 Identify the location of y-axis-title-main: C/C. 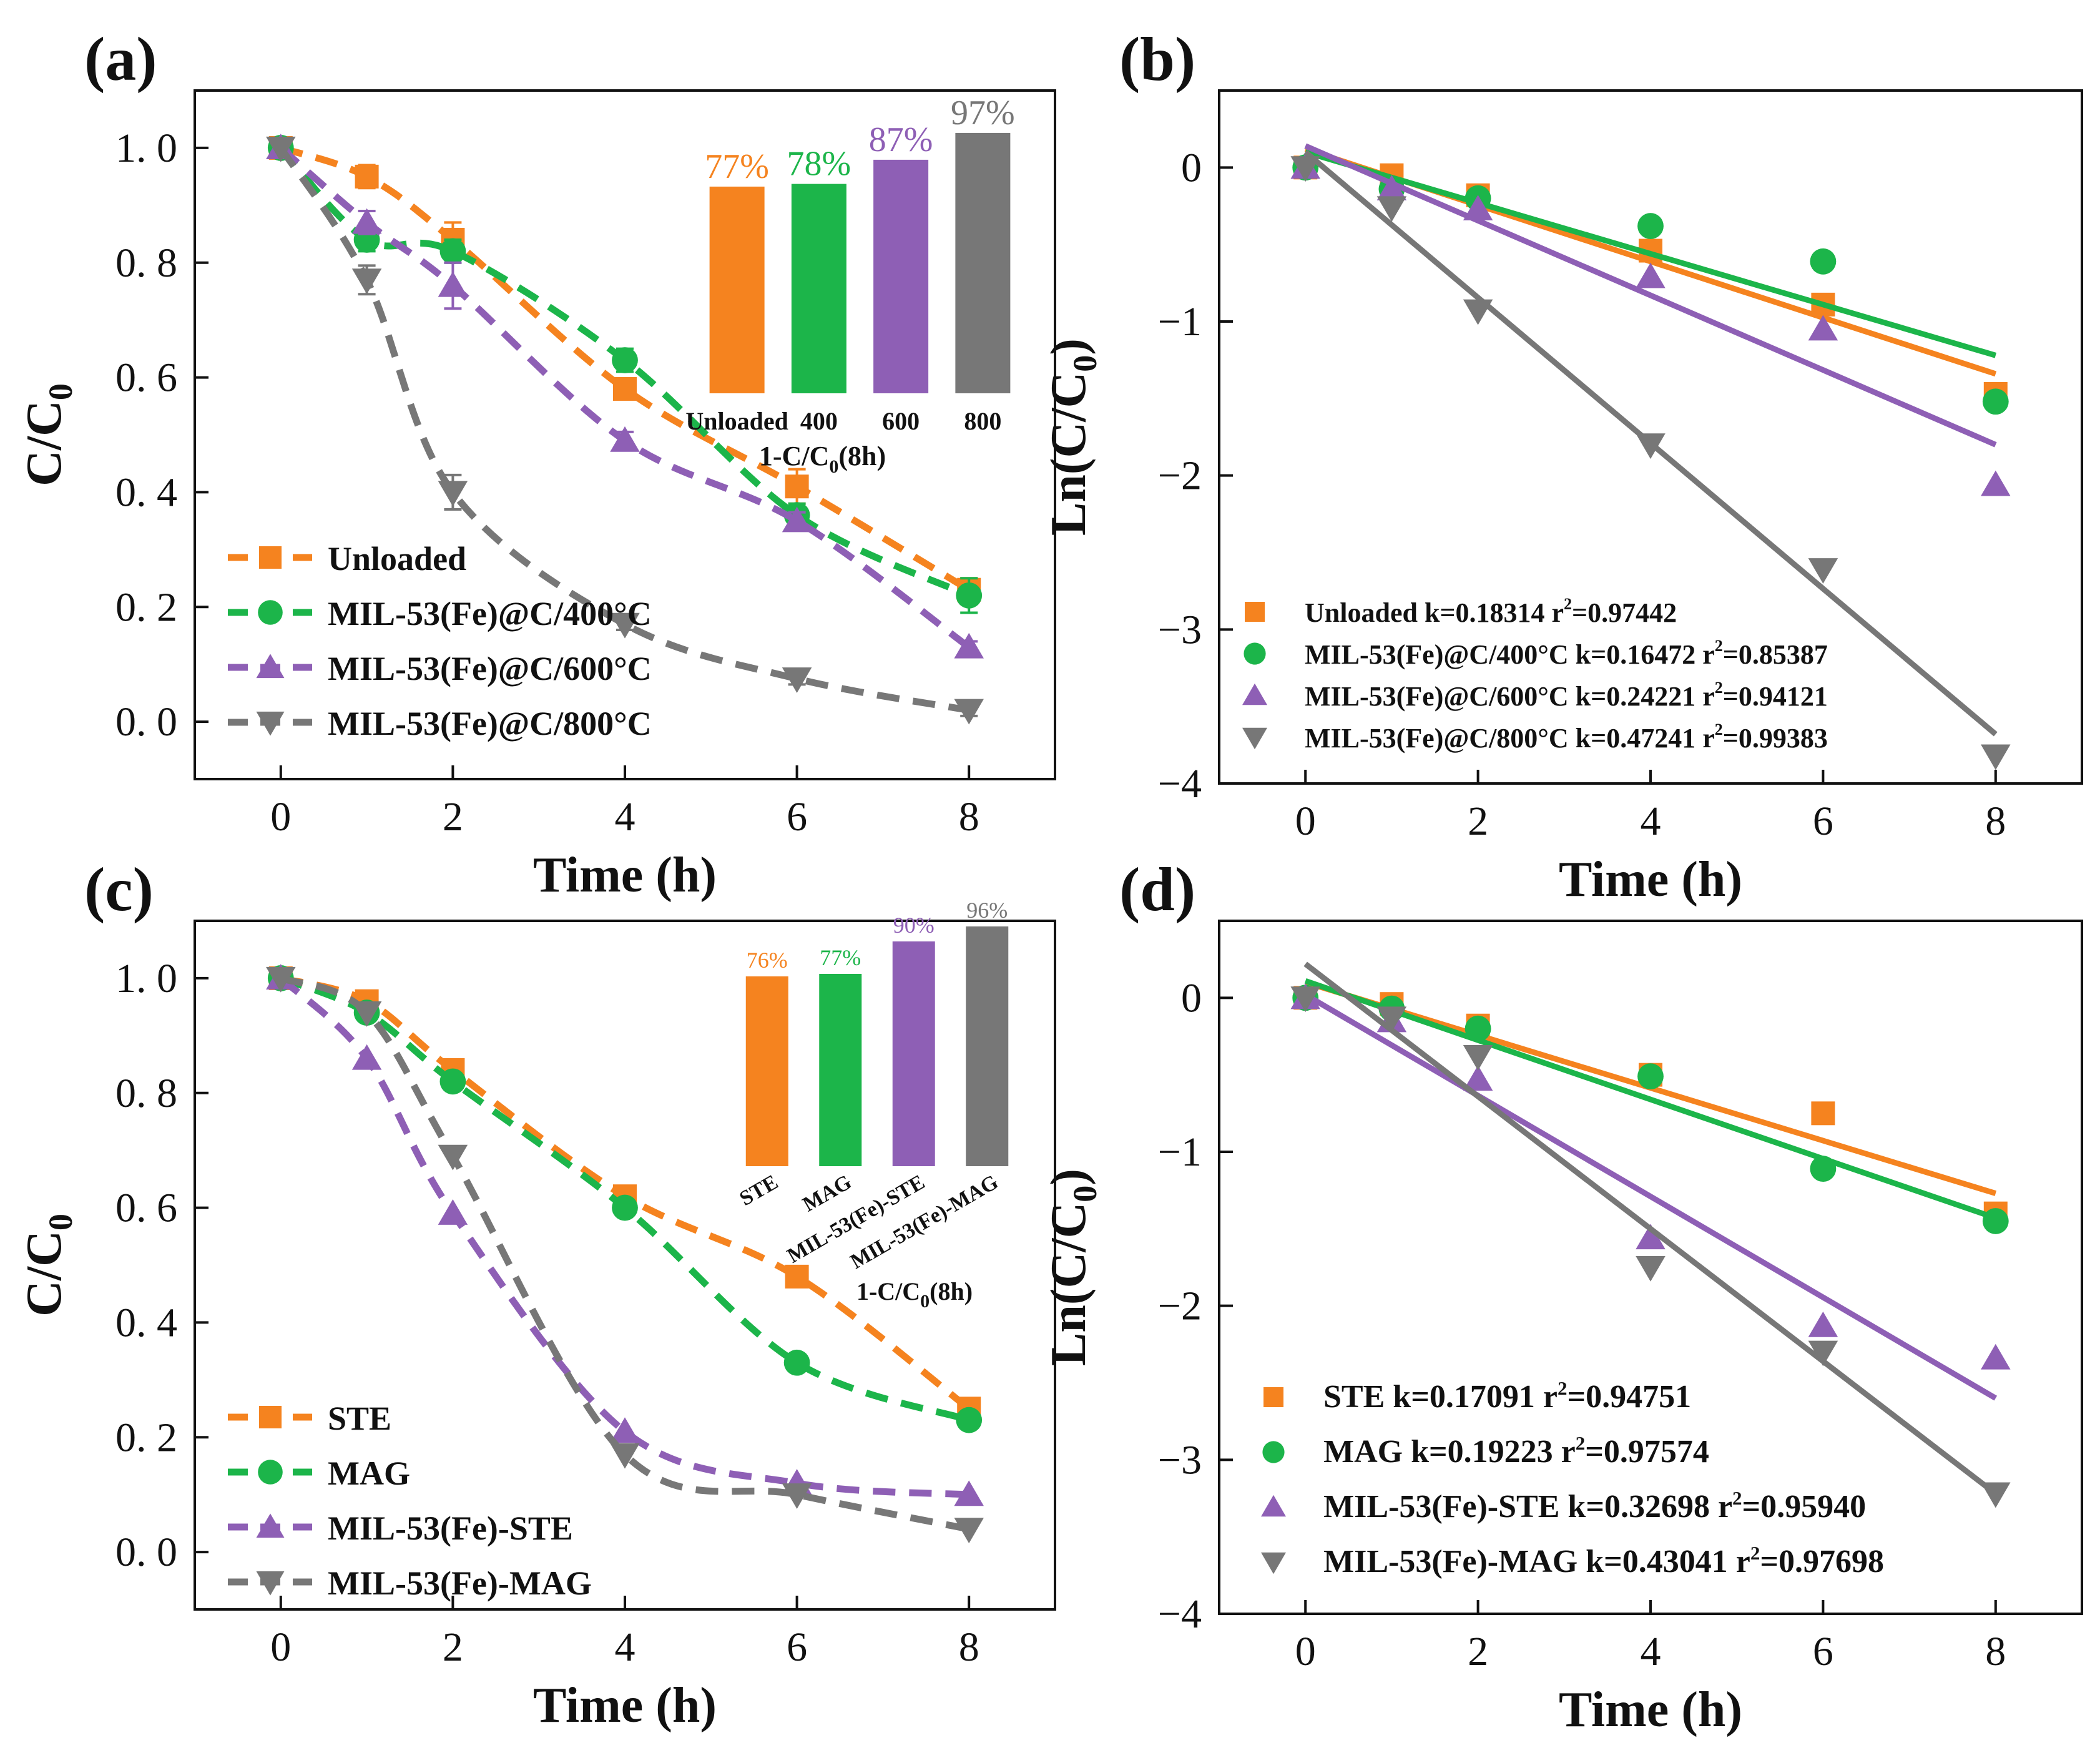
(45, 443).